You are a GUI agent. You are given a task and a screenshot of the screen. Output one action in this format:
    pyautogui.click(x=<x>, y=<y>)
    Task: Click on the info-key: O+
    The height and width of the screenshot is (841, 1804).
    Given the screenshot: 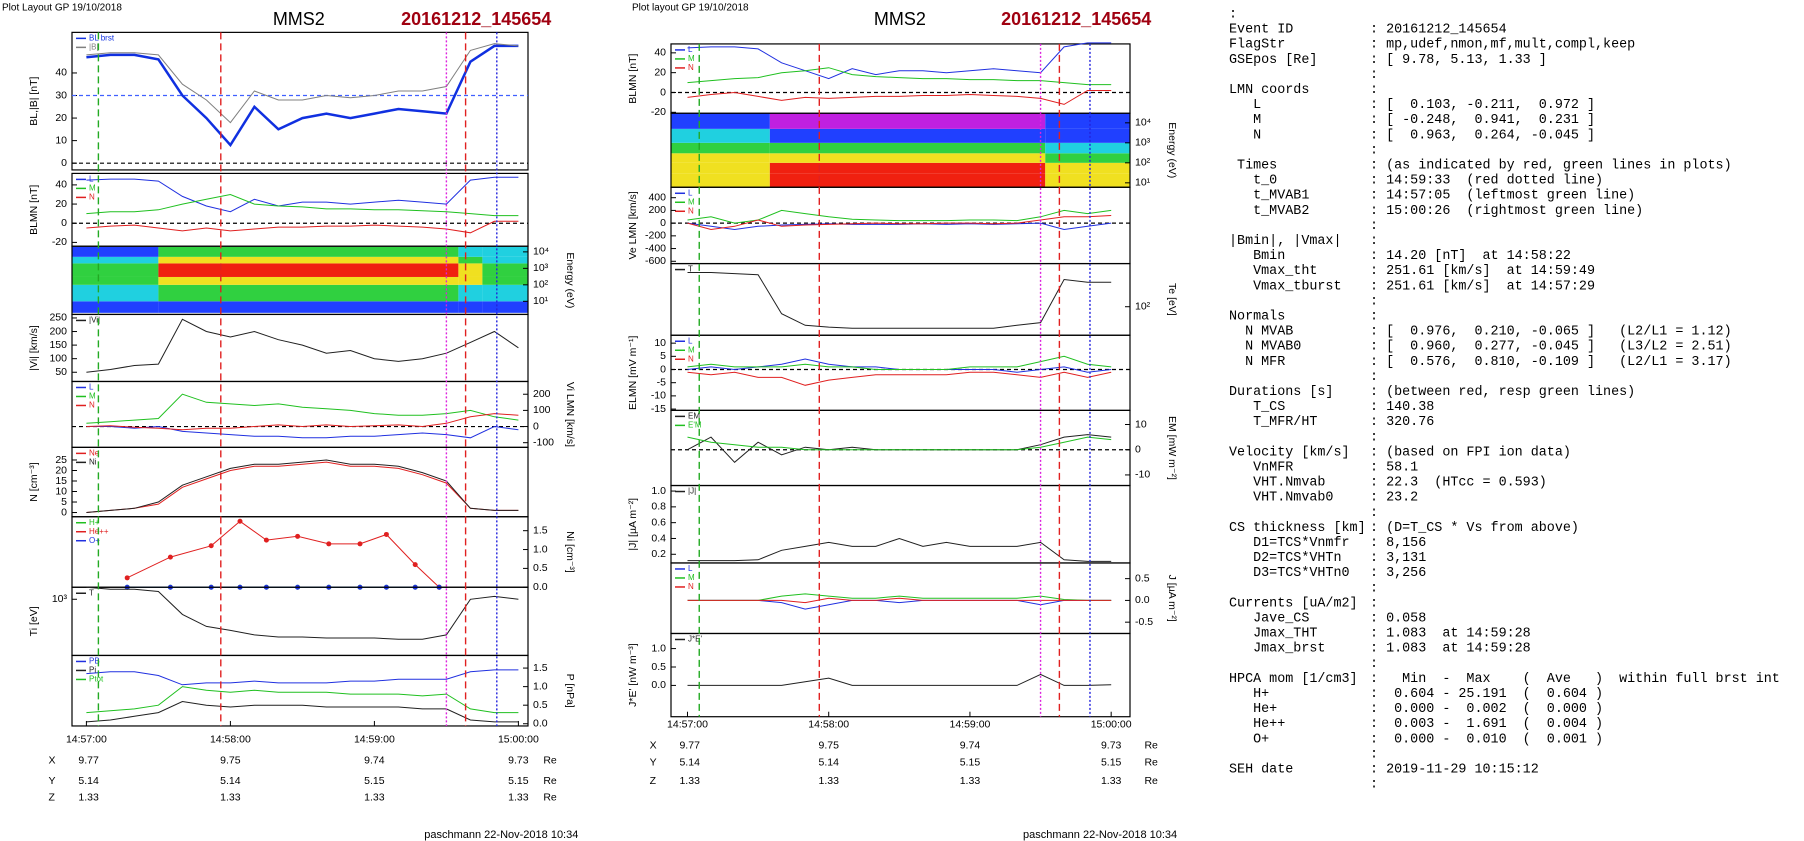 What is the action you would take?
    pyautogui.click(x=1249, y=739)
    